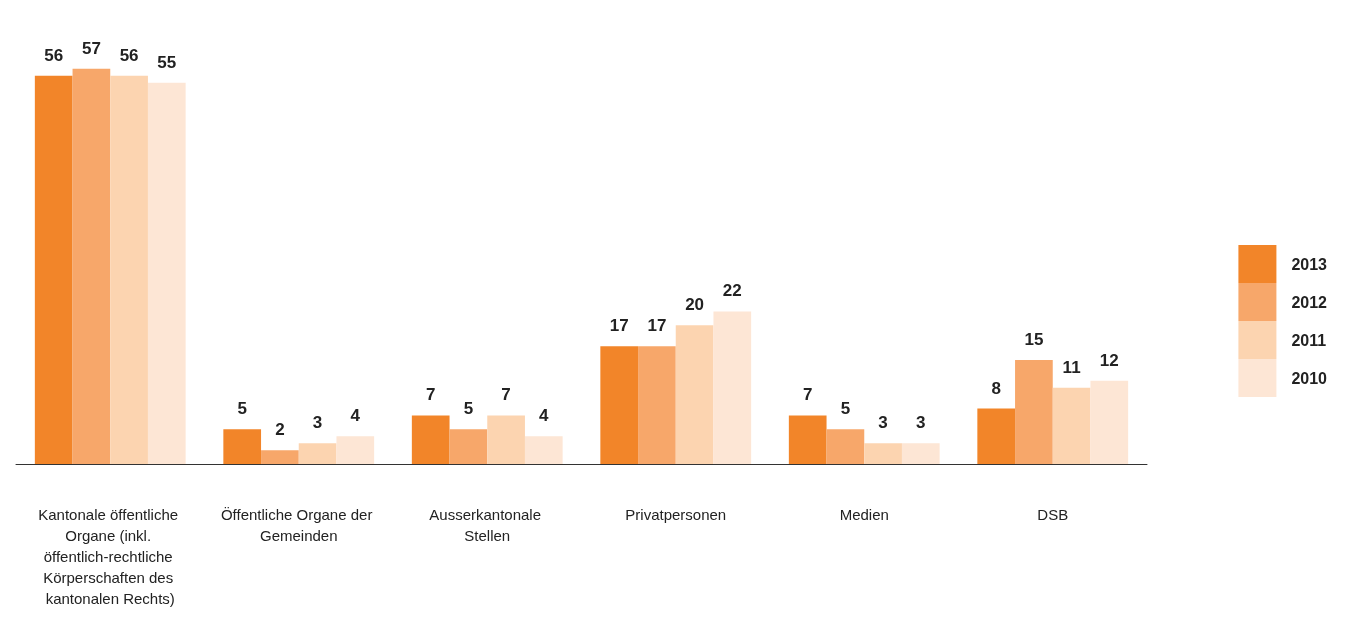 The width and height of the screenshot is (1360, 642). I want to click on data-label: 8, so click(996, 388).